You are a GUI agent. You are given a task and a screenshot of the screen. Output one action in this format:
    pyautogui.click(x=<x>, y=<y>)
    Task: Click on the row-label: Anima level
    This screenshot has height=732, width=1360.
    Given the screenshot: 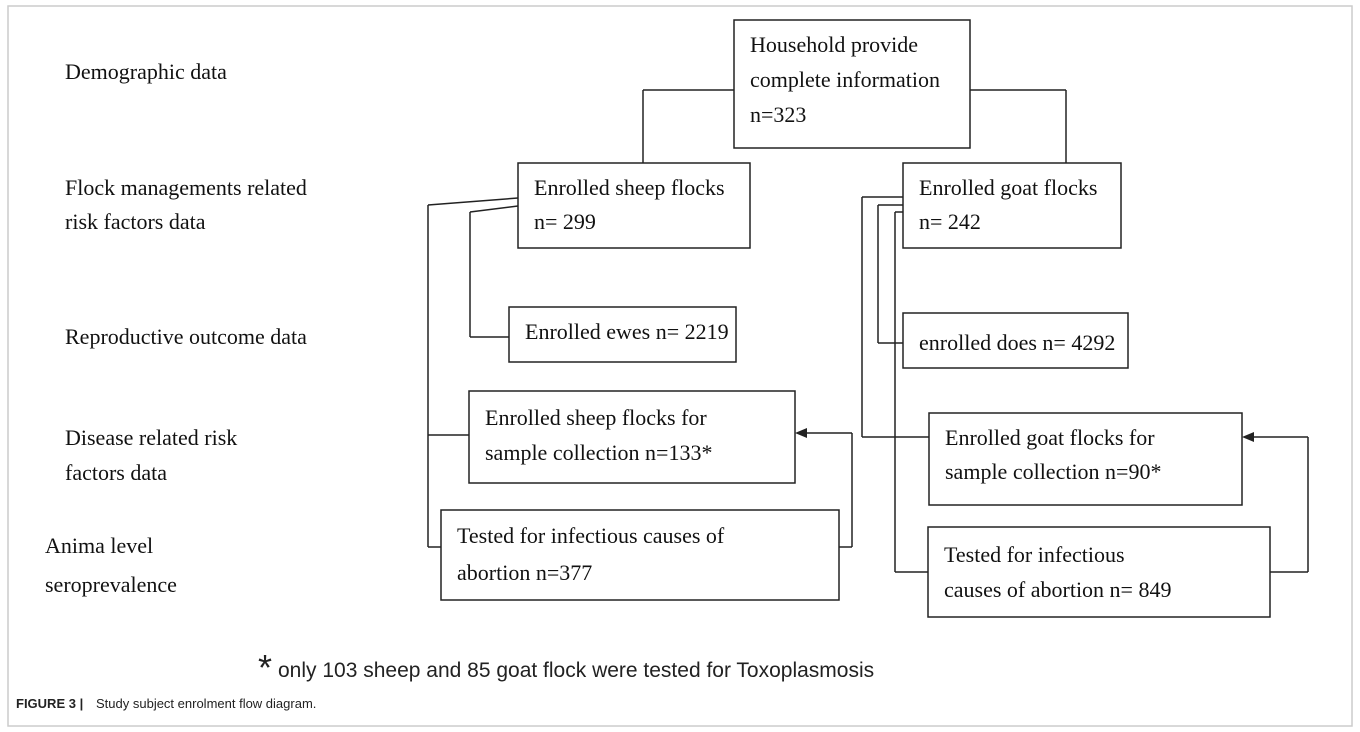 What is the action you would take?
    pyautogui.click(x=99, y=545)
    